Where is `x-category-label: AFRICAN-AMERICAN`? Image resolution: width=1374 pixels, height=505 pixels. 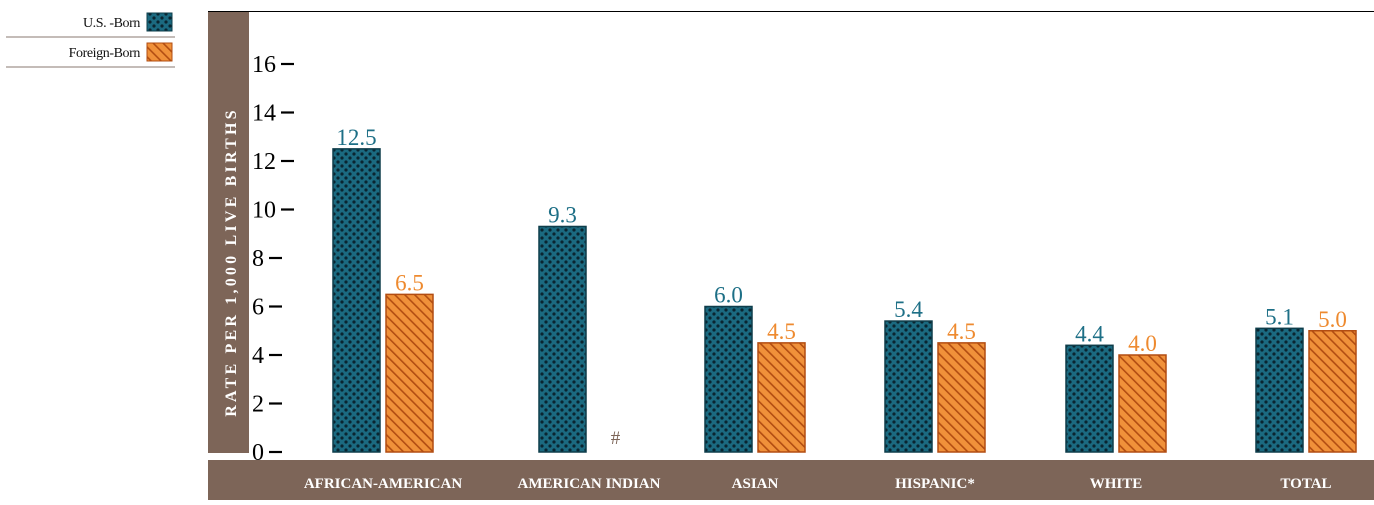
x-category-label: AFRICAN-AMERICAN is located at coordinates (383, 484).